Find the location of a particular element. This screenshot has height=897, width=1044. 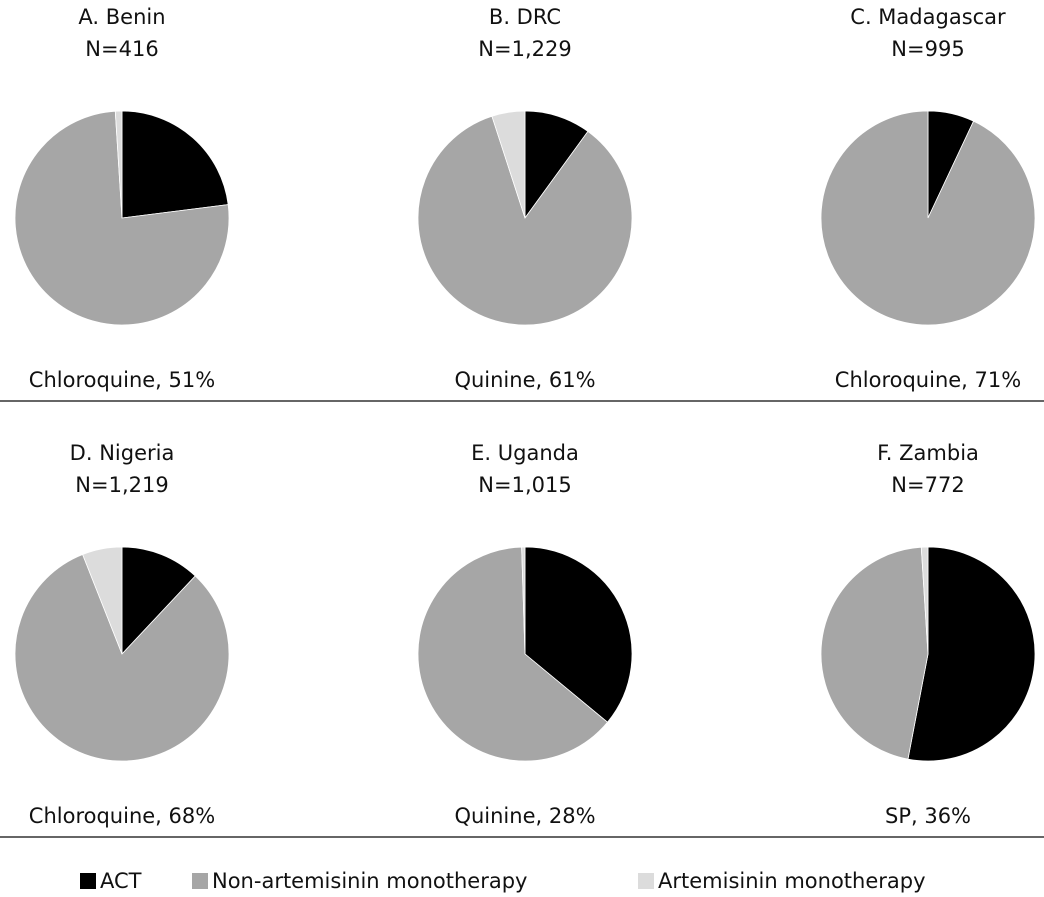

annotation: Quinine, 28% is located at coordinates (524, 816).